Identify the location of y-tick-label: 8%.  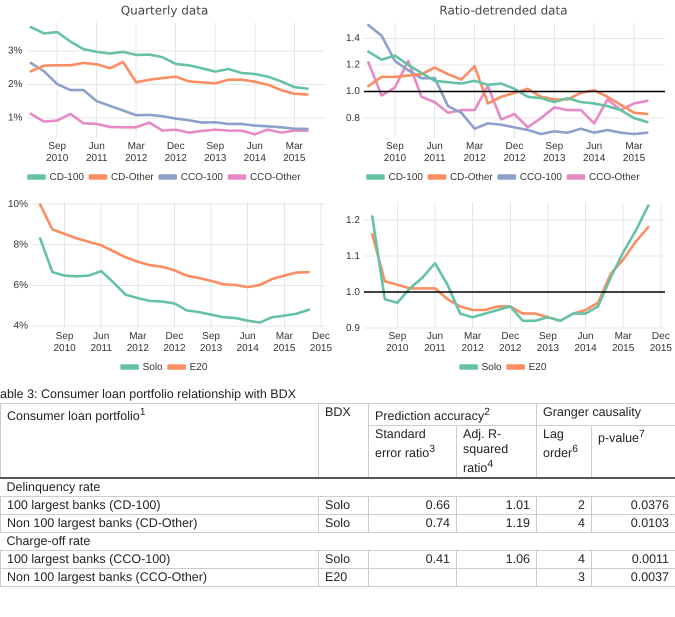
(21, 244).